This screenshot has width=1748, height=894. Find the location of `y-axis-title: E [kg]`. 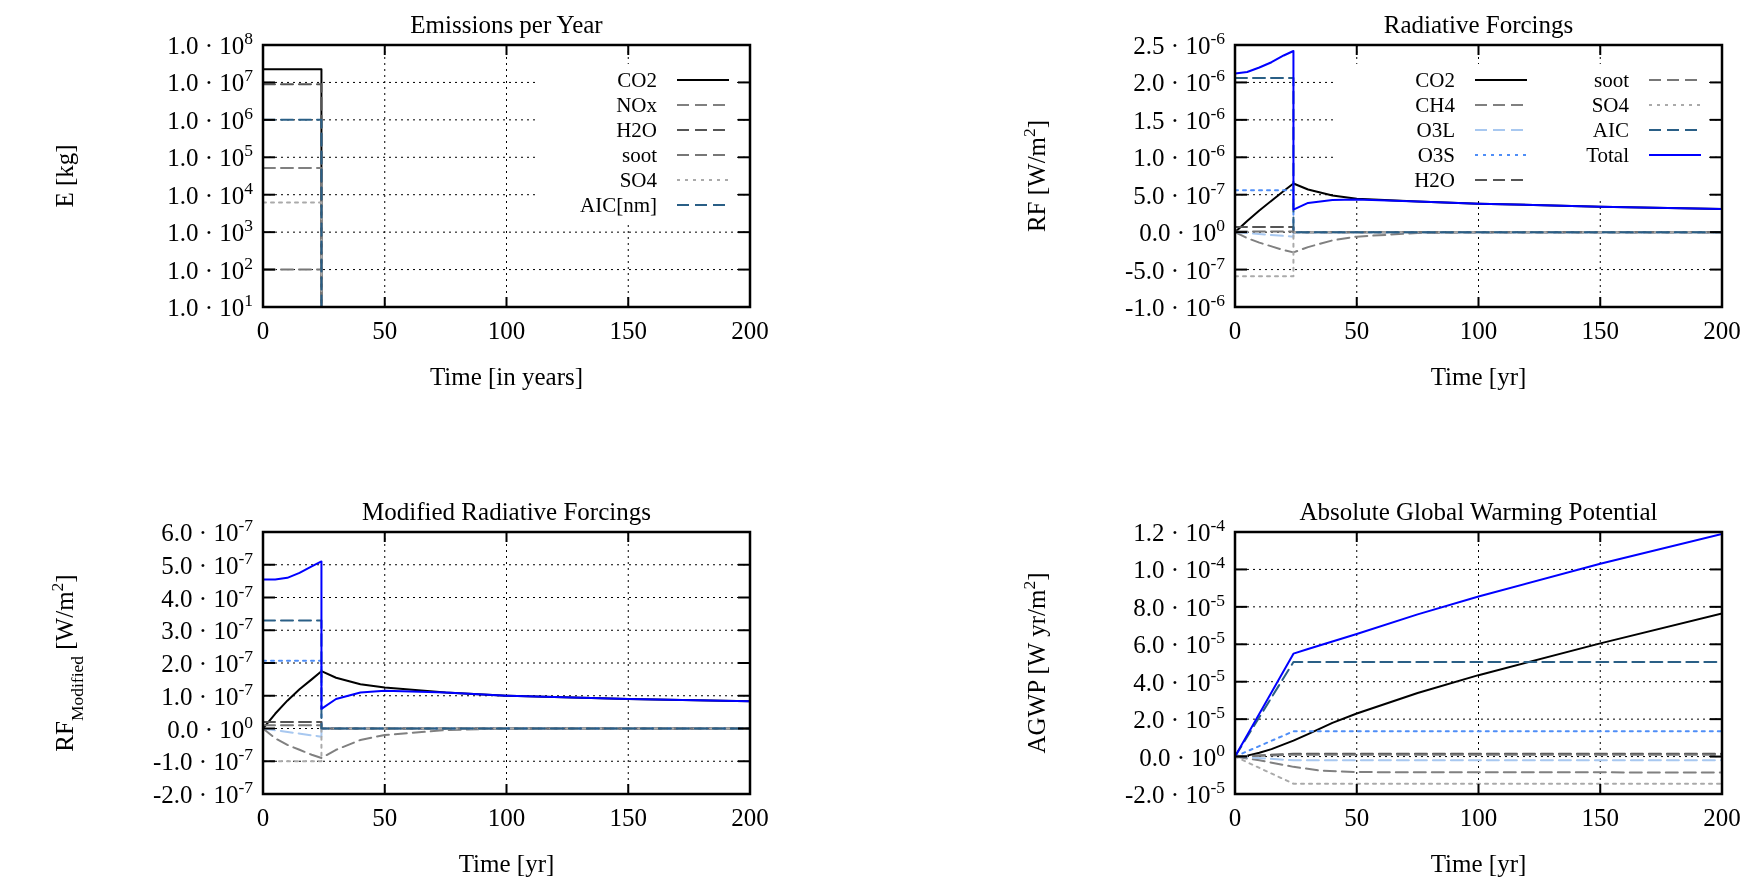

y-axis-title: E [kg] is located at coordinates (64, 176).